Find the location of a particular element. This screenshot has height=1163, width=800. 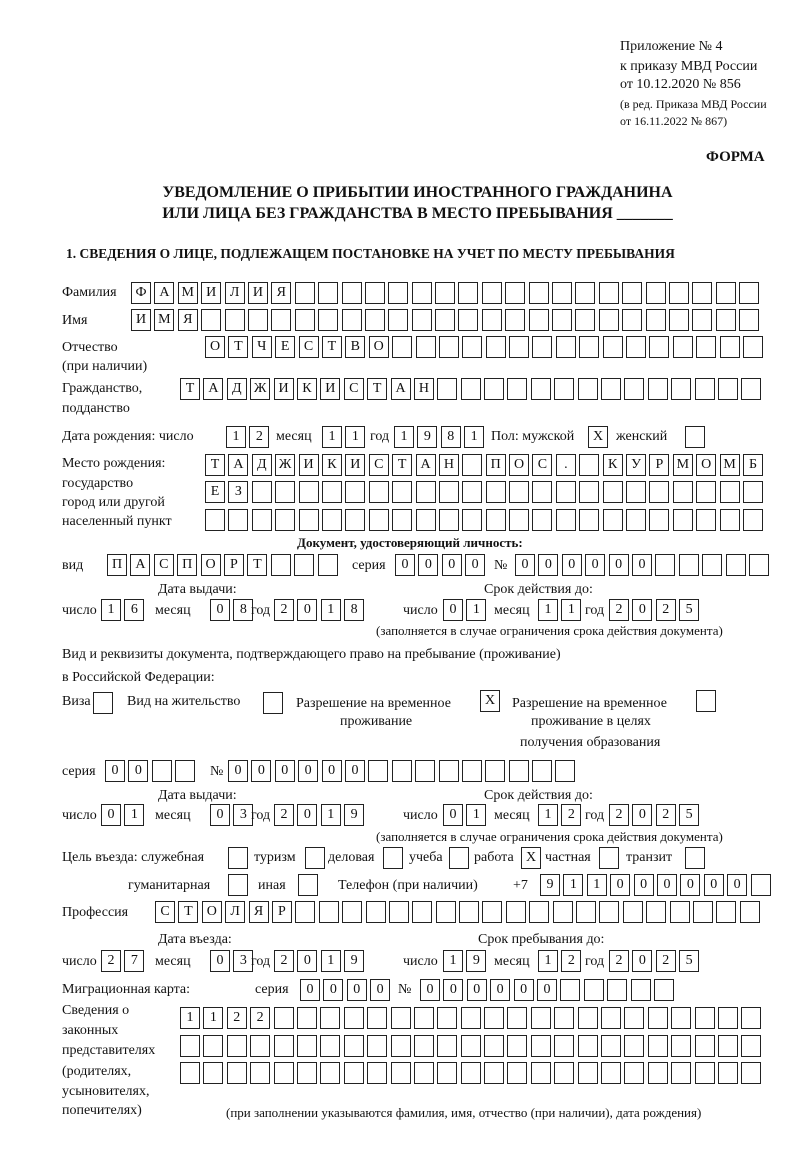

char-box: Р is located at coordinates (233, 565).